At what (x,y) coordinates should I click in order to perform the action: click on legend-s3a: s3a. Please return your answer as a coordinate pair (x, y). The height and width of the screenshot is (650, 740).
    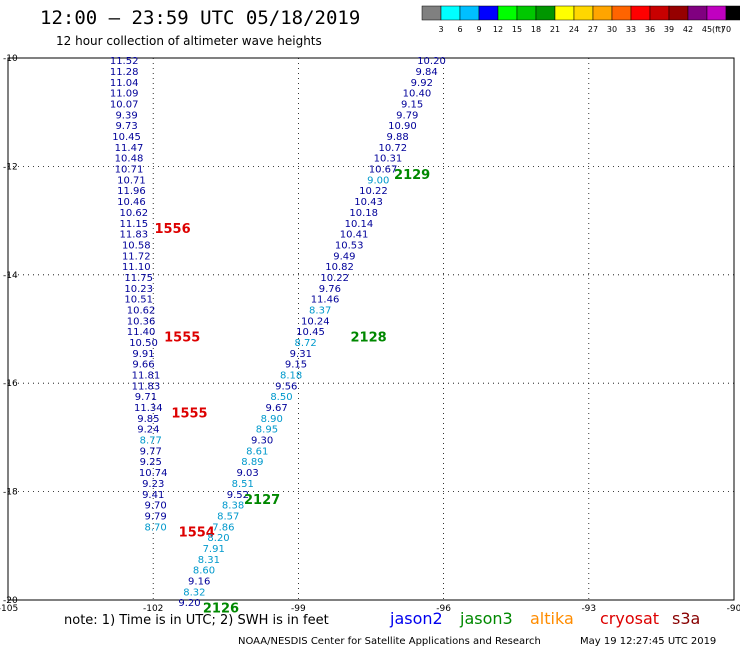
    Looking at the image, I should click on (686, 618).